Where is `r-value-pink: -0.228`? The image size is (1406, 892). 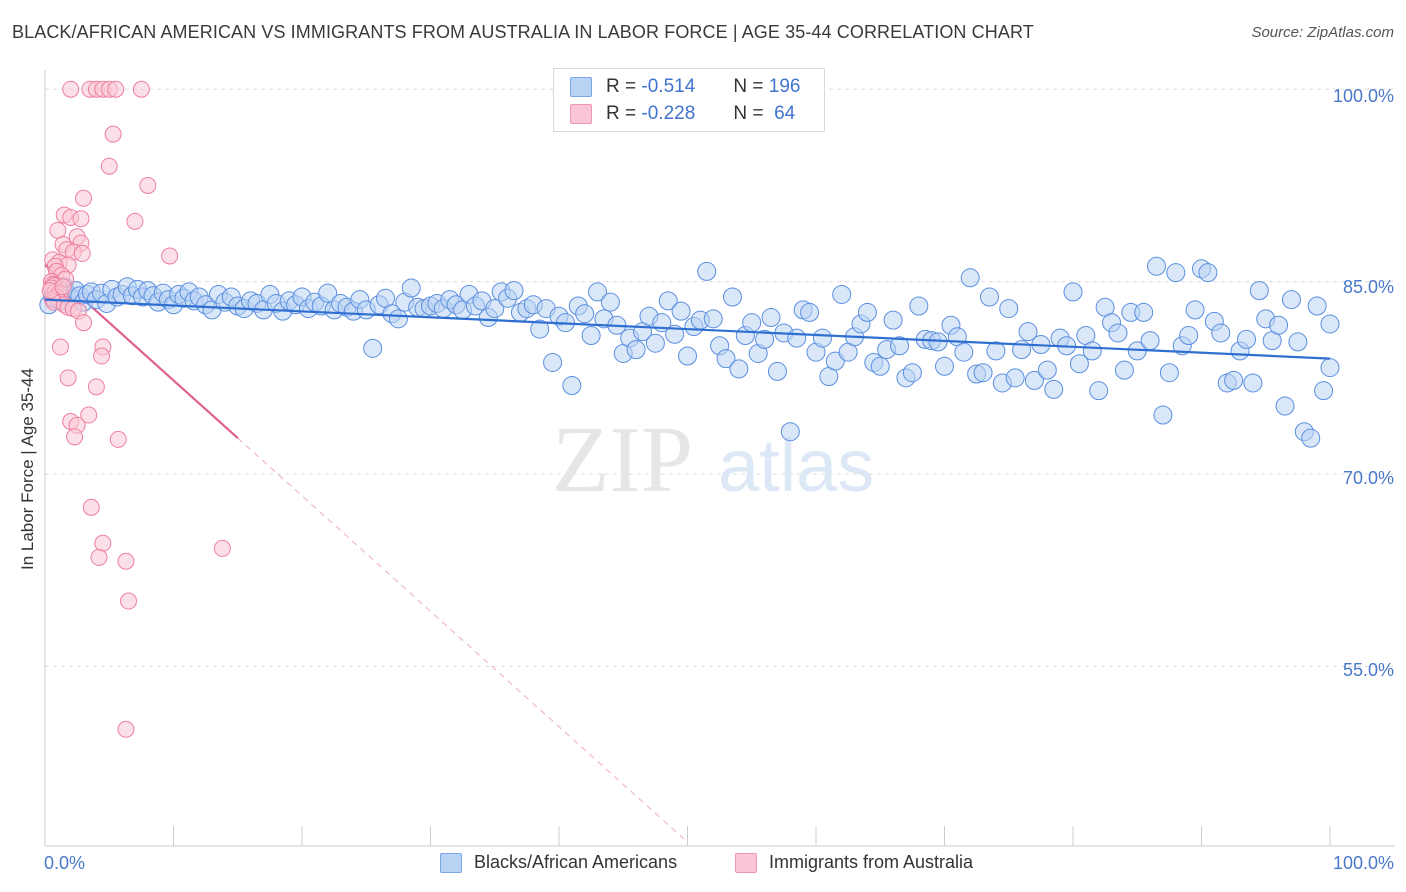 r-value-pink: -0.228 is located at coordinates (668, 113).